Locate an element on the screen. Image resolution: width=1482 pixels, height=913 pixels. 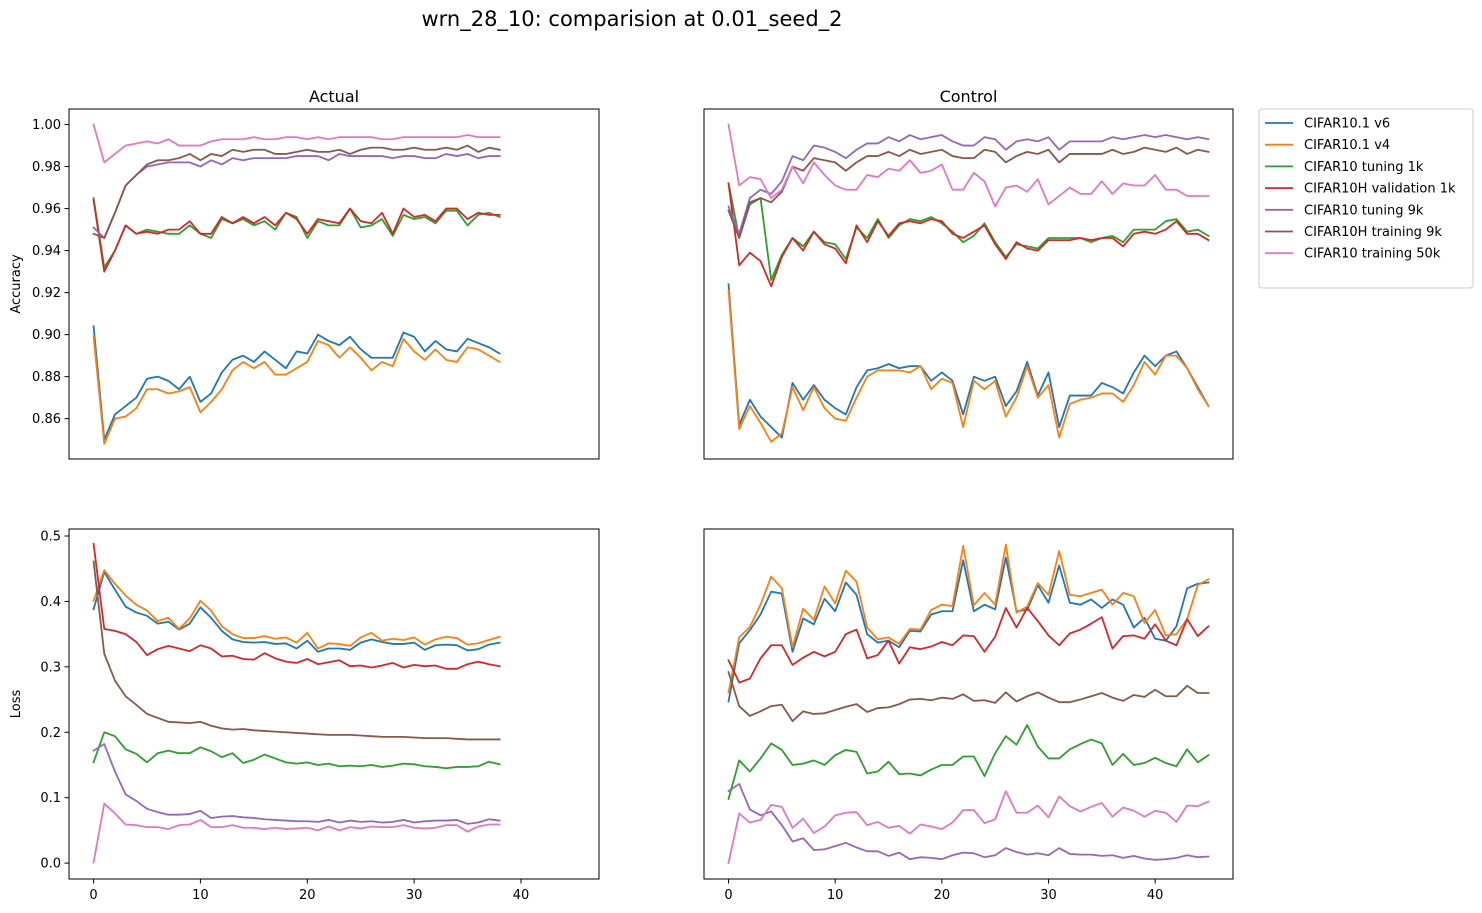
legend-label: CIFAR10.1 v6 is located at coordinates (1347, 124).